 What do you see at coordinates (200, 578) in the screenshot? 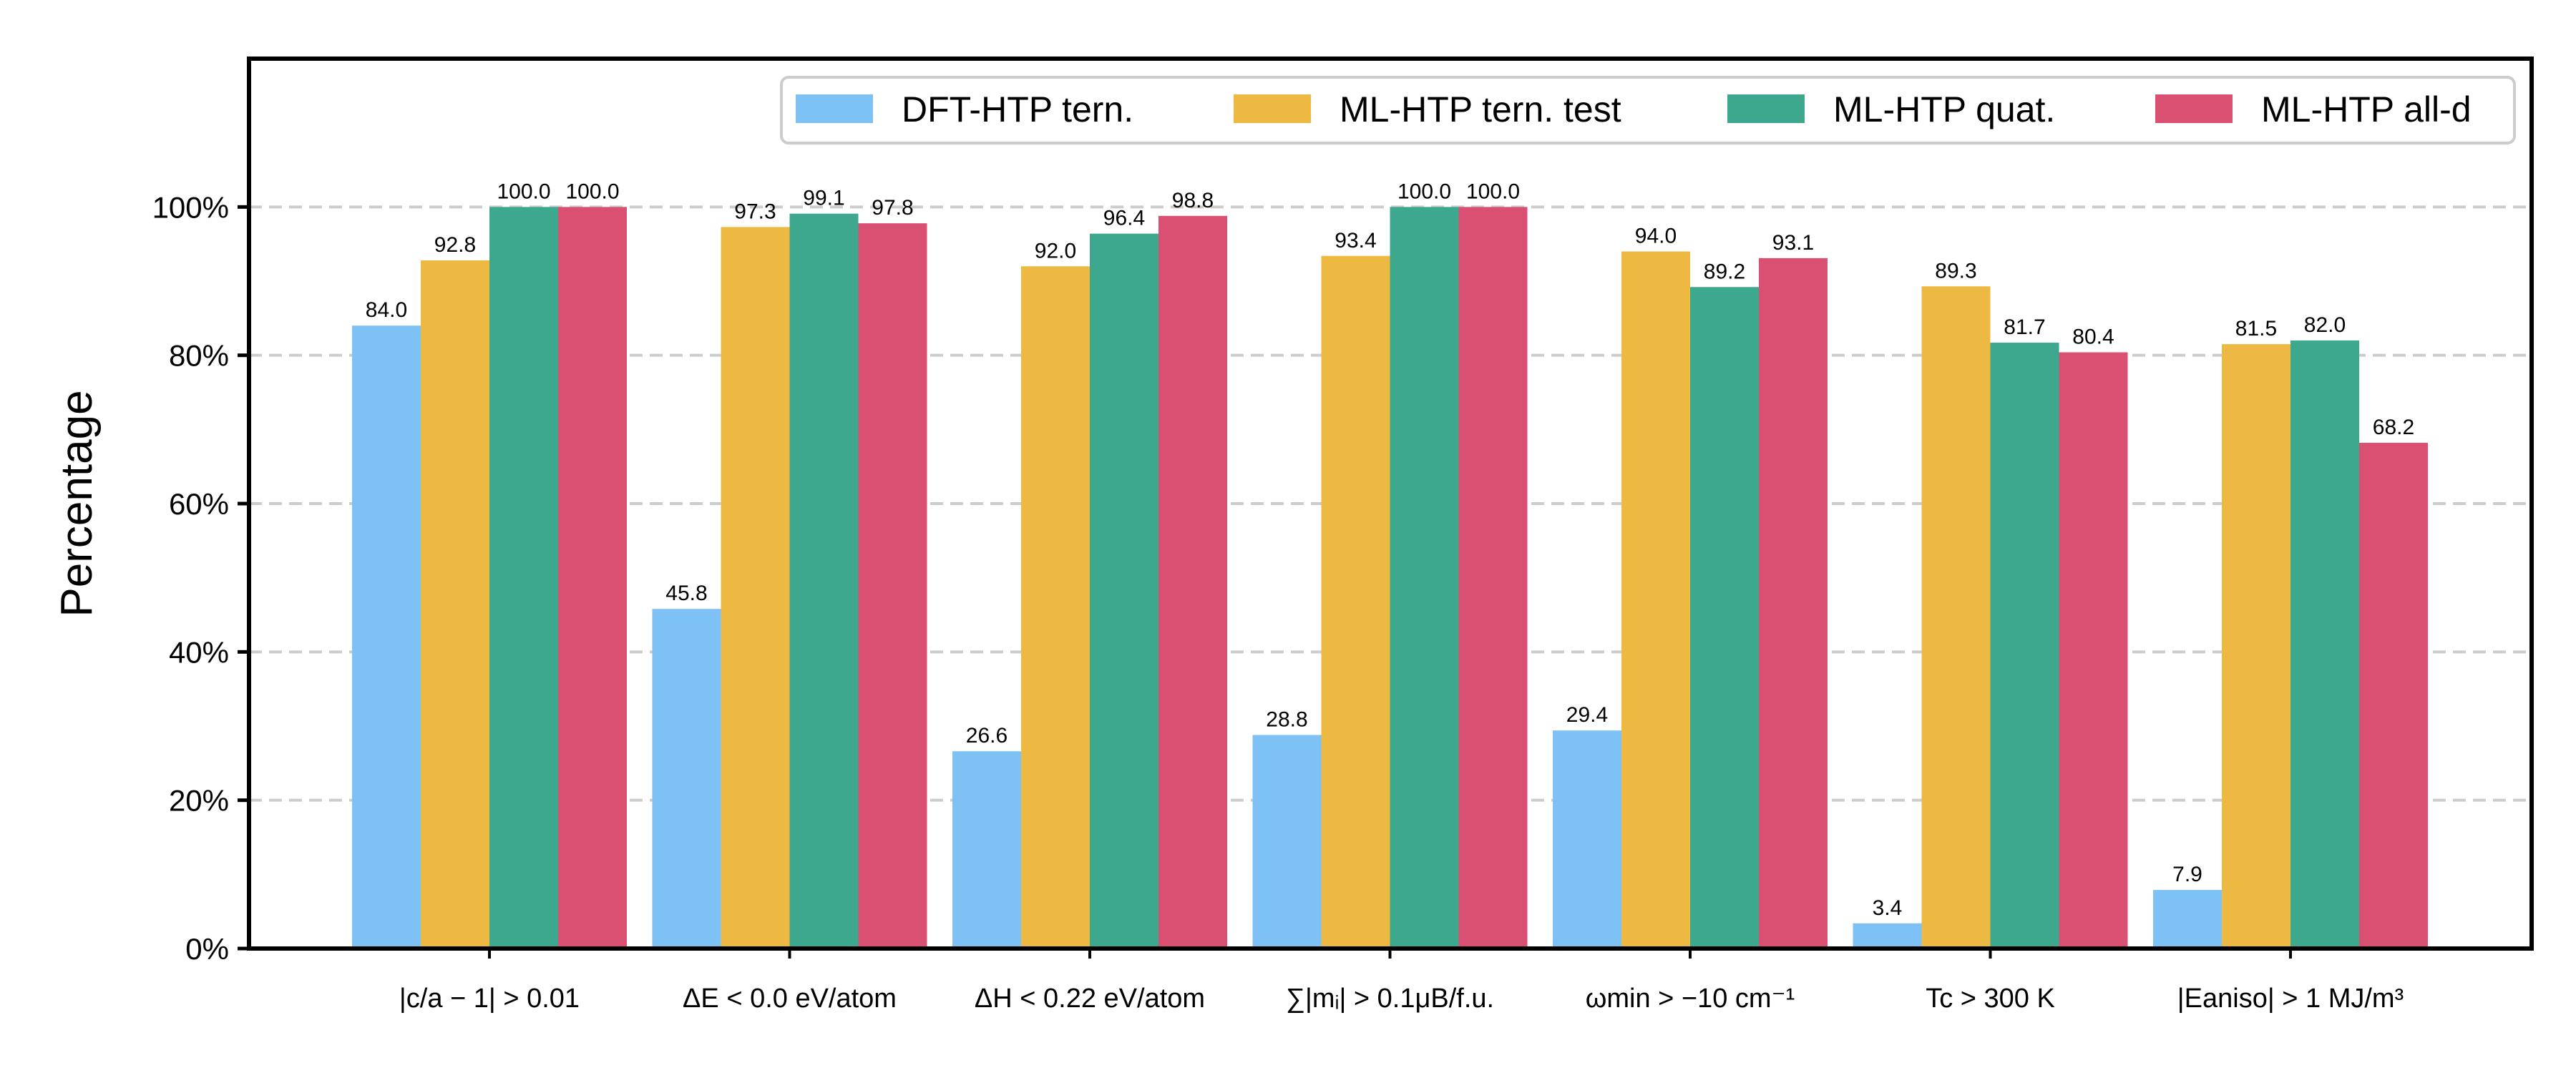
I see `y-axis: 0% 20% 40% 60% 80% 100%` at bounding box center [200, 578].